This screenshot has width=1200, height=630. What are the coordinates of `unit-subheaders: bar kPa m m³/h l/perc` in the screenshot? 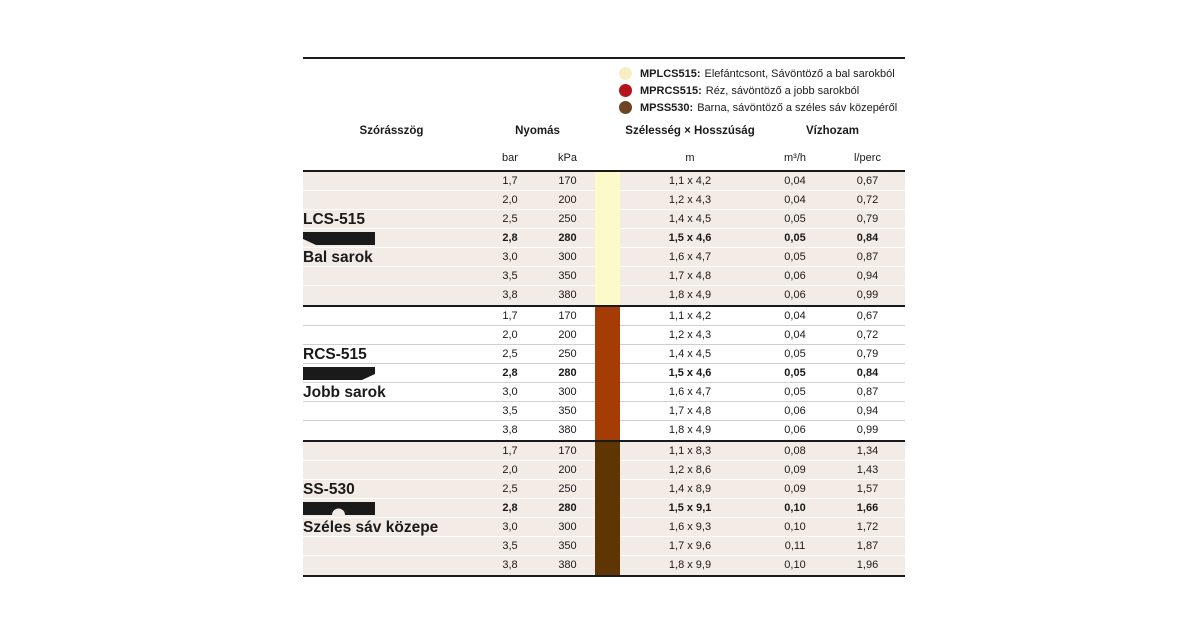 It's located at (604, 158).